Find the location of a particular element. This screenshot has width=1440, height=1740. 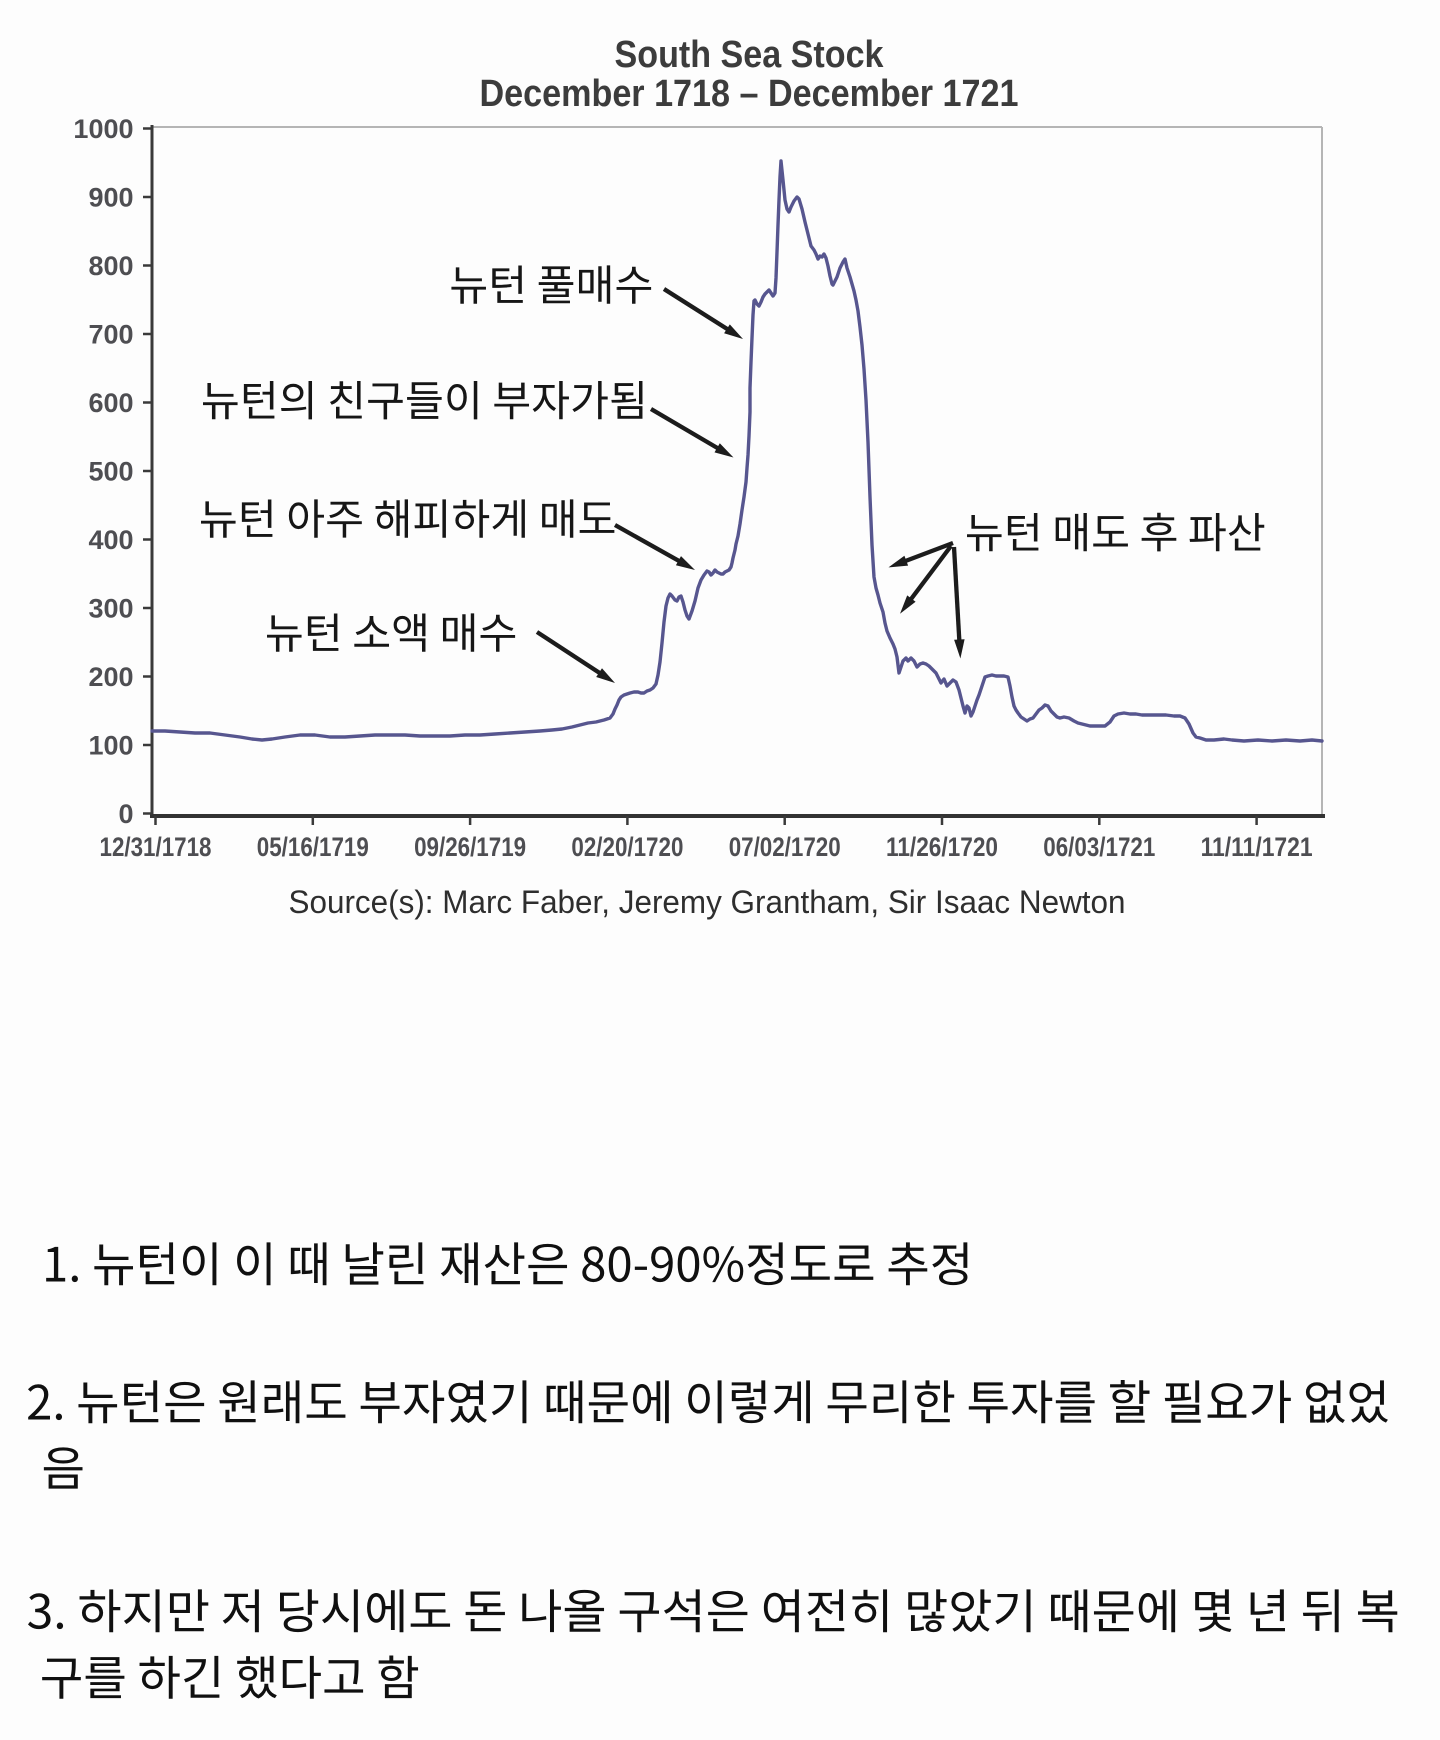

svg-text: 100 is located at coordinates (110, 746).